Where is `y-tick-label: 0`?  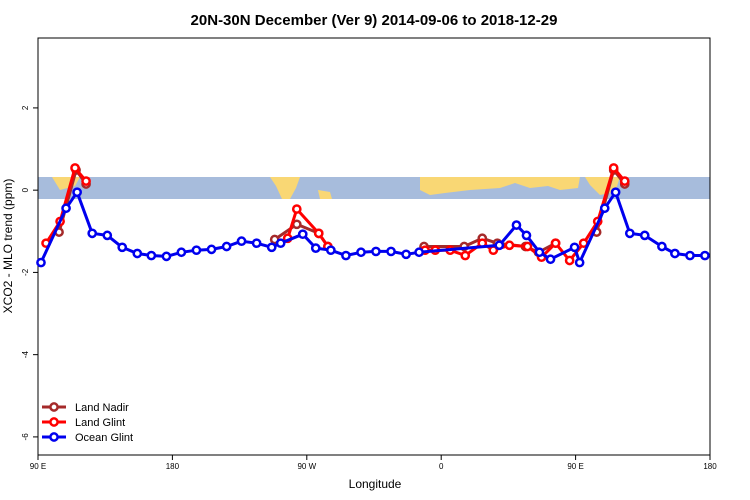
y-tick-label: 0 is located at coordinates (25, 189).